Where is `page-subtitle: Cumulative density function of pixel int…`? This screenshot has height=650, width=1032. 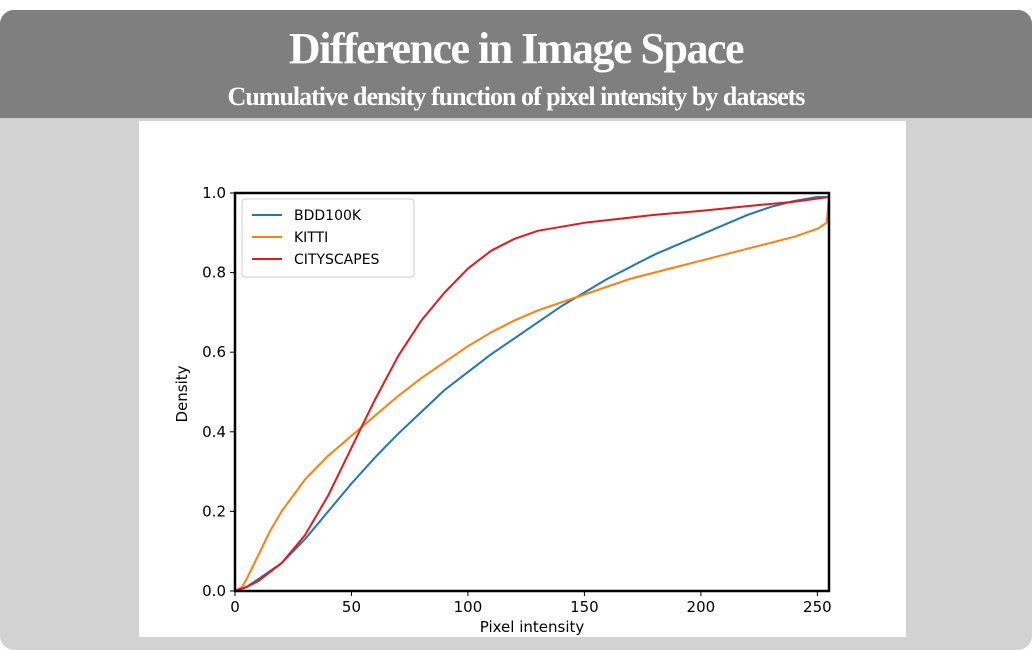 page-subtitle: Cumulative density function of pixel int… is located at coordinates (516, 96).